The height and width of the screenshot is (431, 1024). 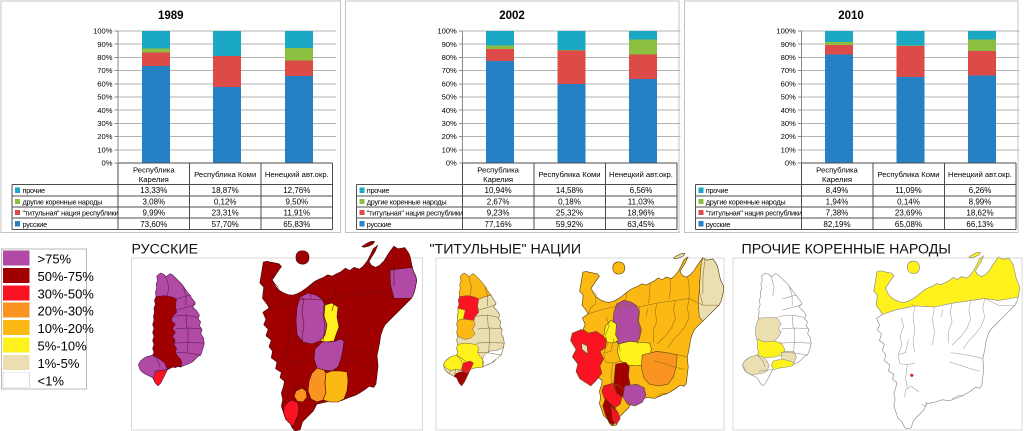 I want to click on svg-text: 1989, so click(x=171, y=16).